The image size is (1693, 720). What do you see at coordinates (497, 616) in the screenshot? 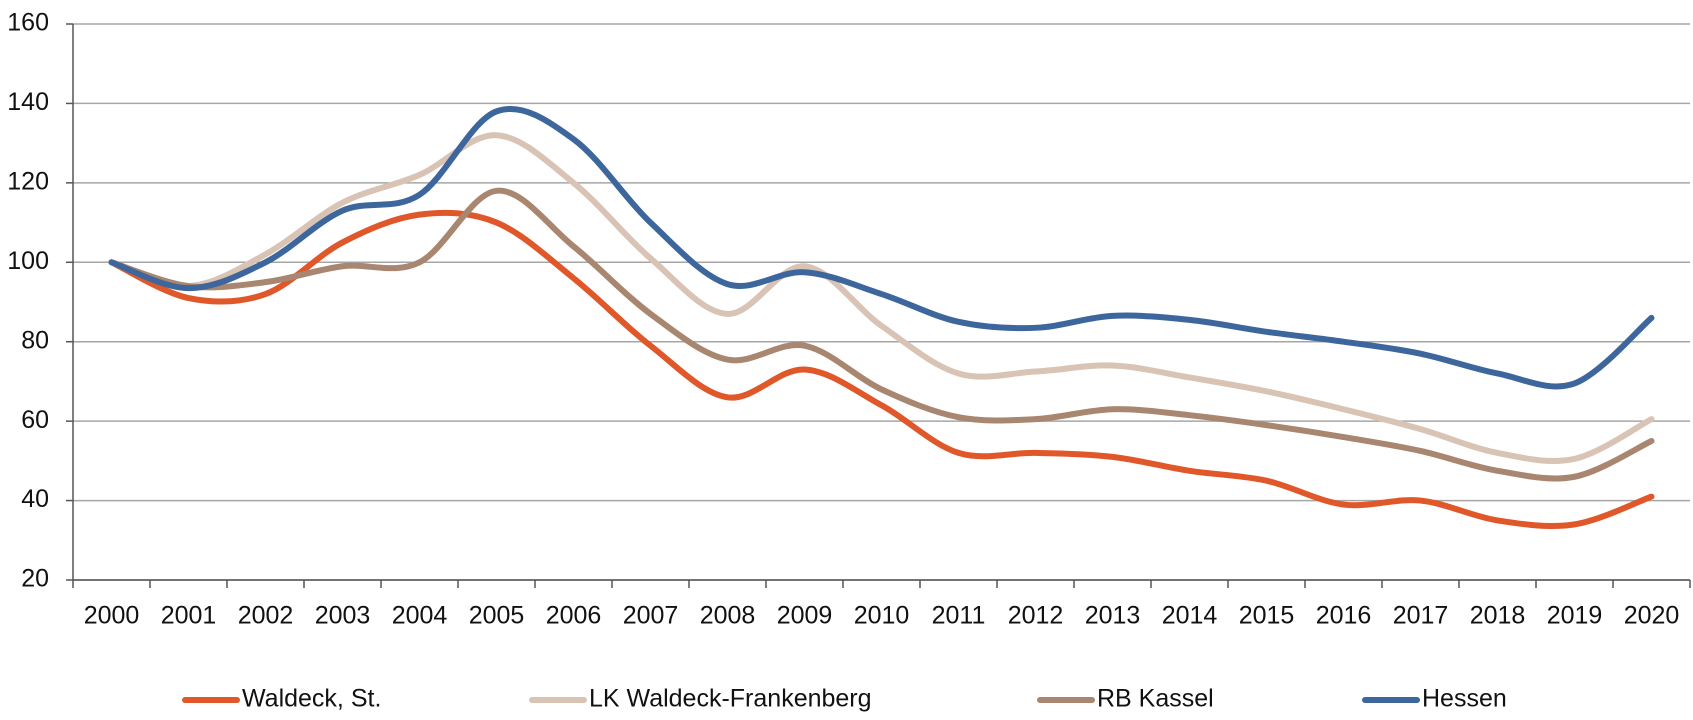
I see `x-tick-label: 2005` at bounding box center [497, 616].